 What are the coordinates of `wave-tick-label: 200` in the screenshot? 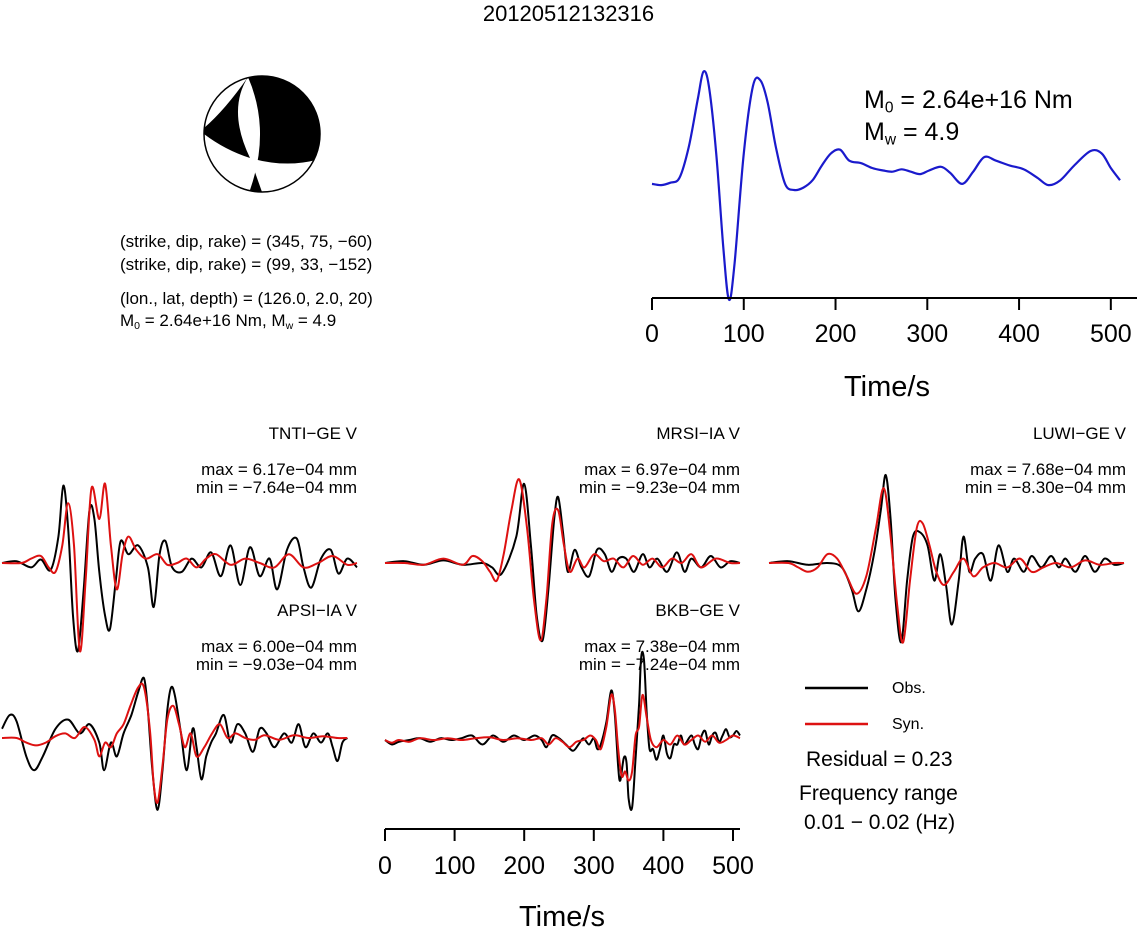 It's located at (524, 866).